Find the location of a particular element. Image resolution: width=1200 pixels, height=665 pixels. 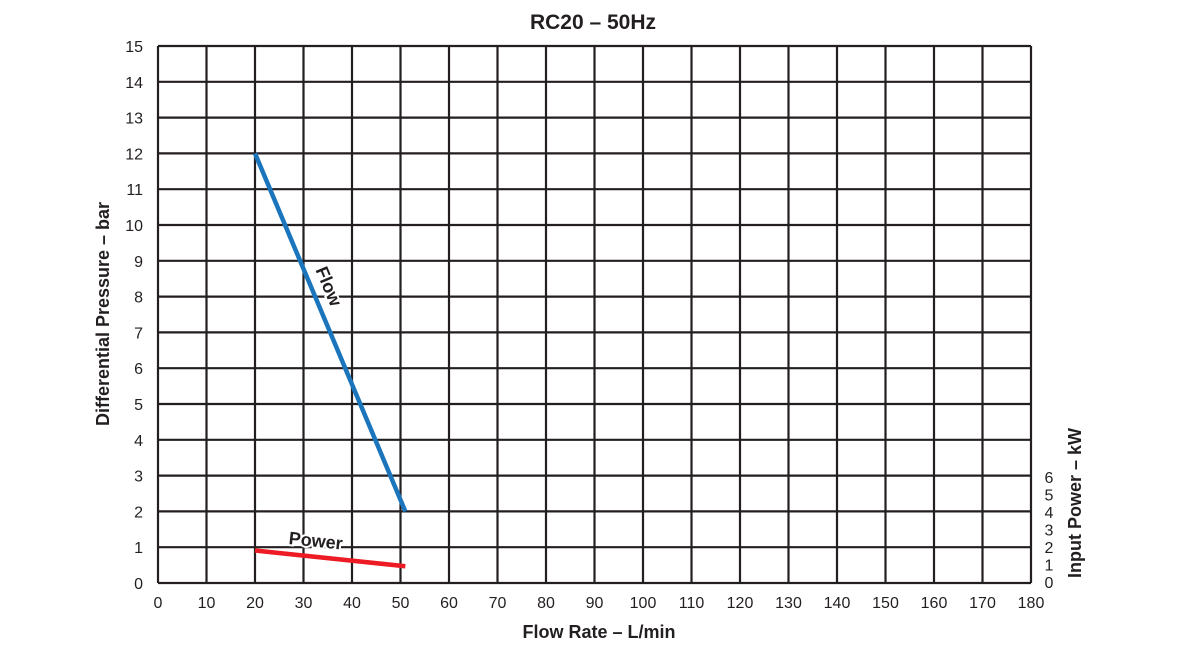

x-tick-label: 30 is located at coordinates (304, 603).